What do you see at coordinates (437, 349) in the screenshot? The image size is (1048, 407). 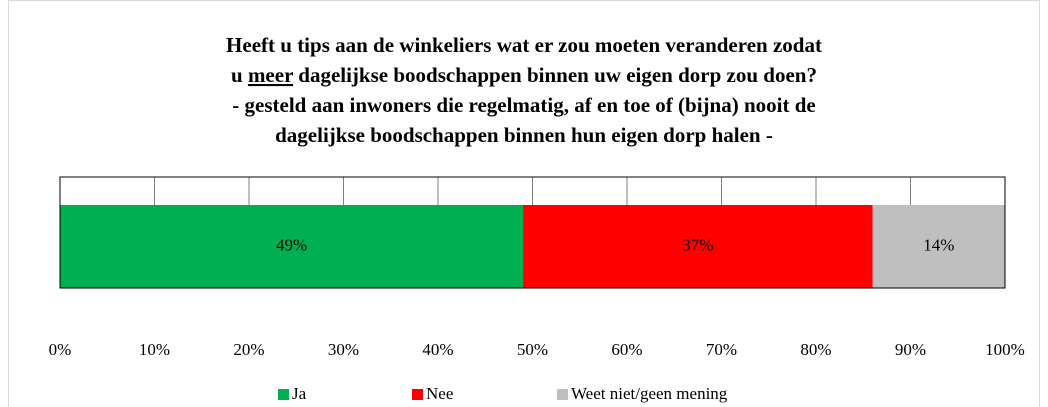 I see `x-tick-label: 40%` at bounding box center [437, 349].